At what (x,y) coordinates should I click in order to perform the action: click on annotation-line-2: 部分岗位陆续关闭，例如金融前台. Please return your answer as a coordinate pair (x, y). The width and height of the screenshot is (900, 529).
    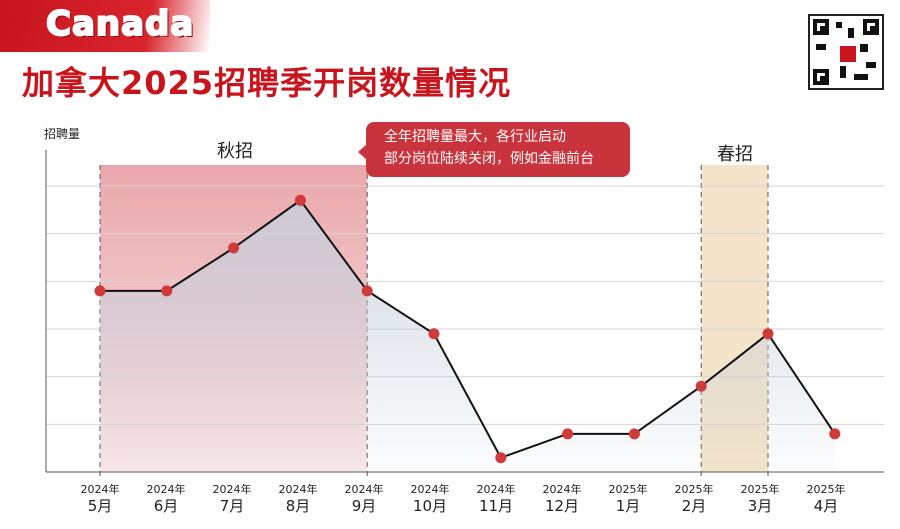
    Looking at the image, I should click on (489, 159).